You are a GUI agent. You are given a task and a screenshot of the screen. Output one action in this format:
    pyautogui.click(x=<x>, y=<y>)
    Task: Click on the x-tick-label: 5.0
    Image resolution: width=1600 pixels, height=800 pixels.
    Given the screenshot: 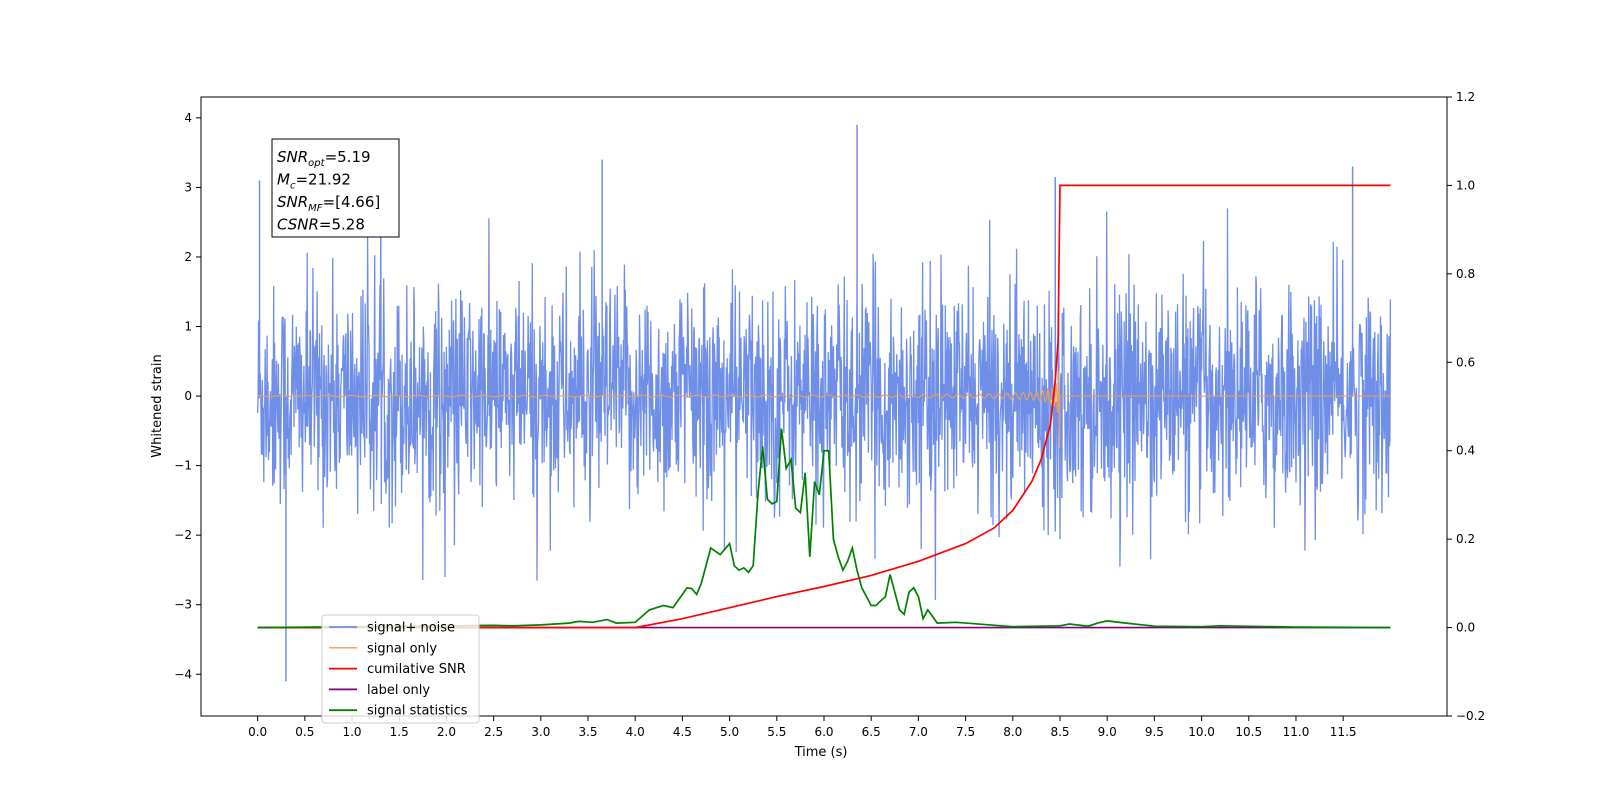 What is the action you would take?
    pyautogui.click(x=729, y=732)
    